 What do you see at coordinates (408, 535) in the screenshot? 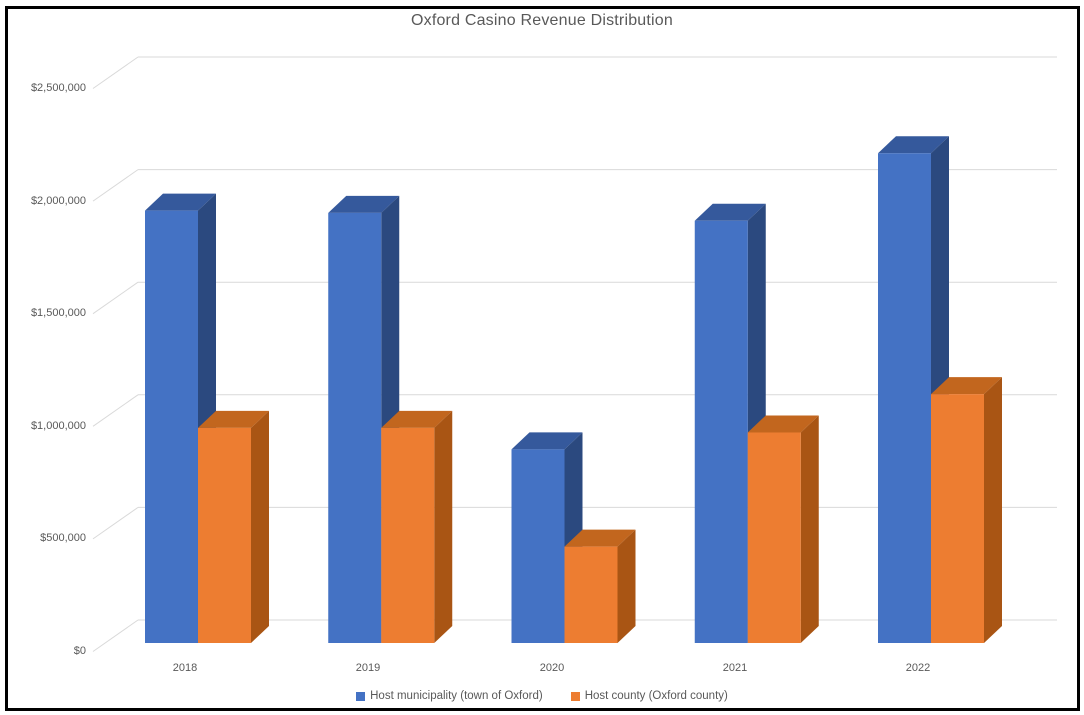
I see `bar-2019-series1` at bounding box center [408, 535].